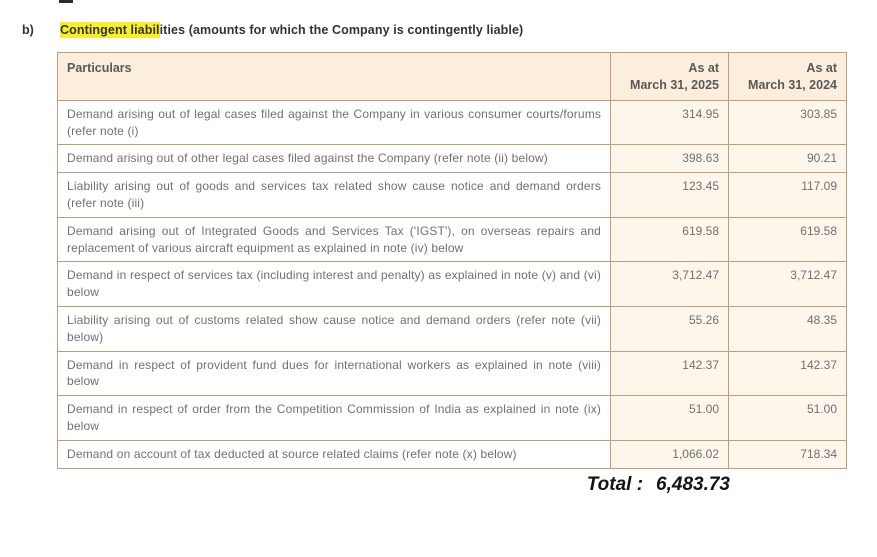  Describe the element at coordinates (28, 30) in the screenshot. I see `section-label: b)` at that location.